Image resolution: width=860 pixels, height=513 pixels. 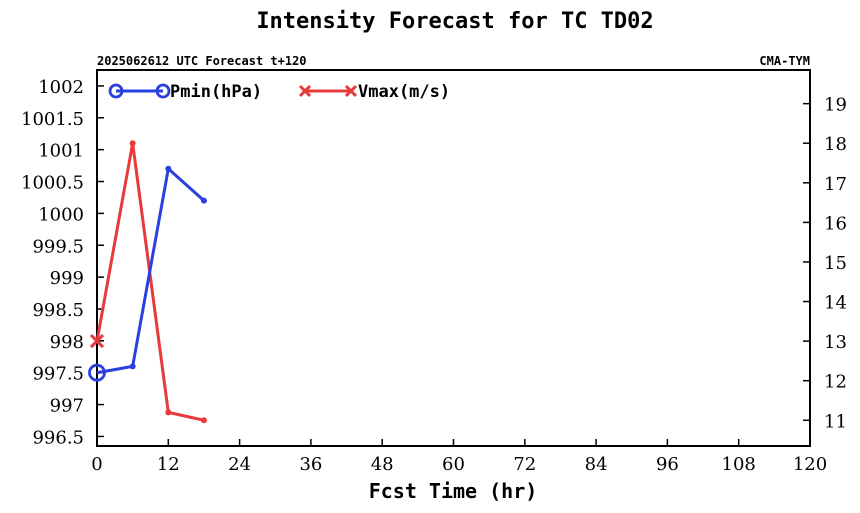 What do you see at coordinates (453, 464) in the screenshot?
I see `x-tick-label: 60` at bounding box center [453, 464].